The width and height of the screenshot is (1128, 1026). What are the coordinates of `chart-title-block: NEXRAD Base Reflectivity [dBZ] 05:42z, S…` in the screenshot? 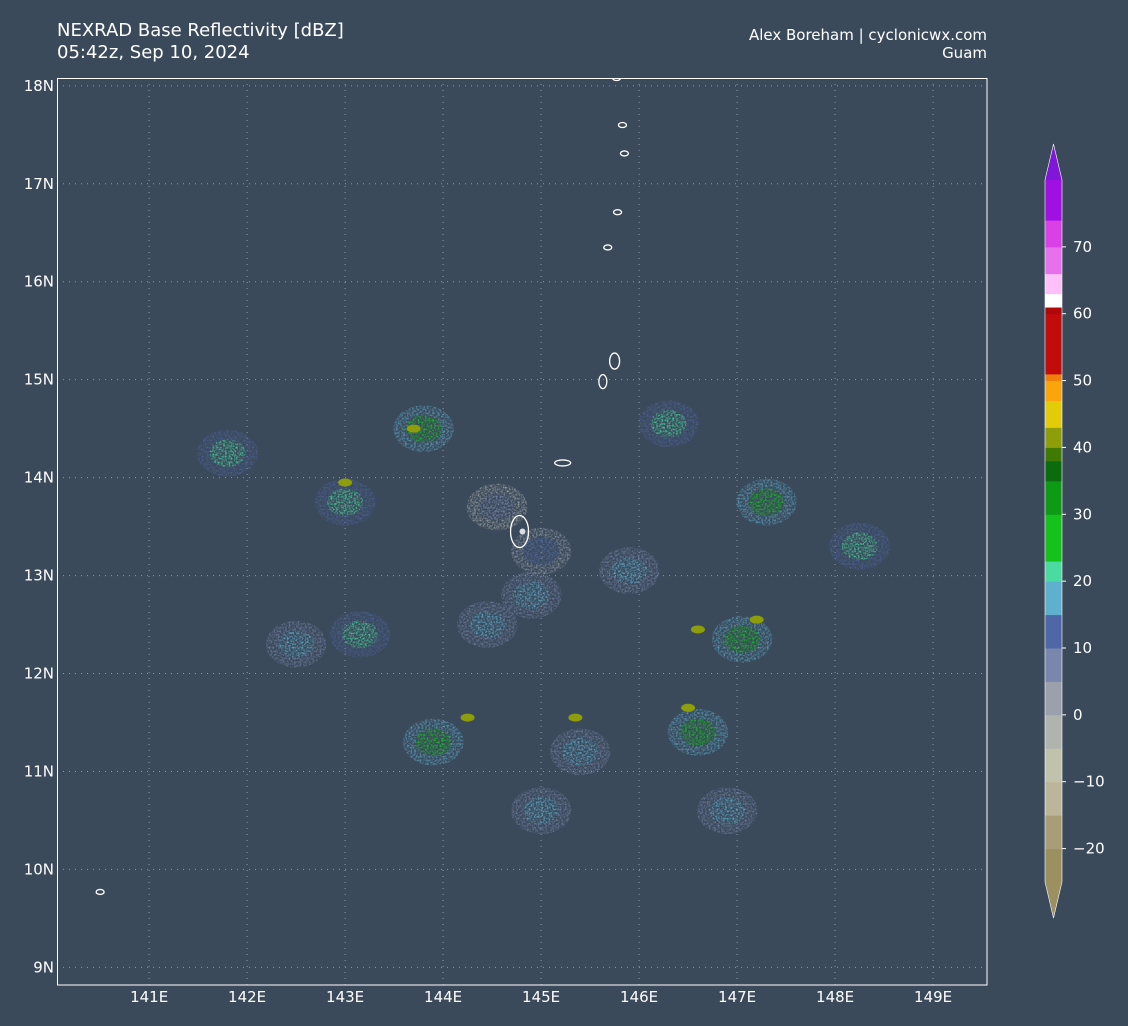 It's located at (200, 42).